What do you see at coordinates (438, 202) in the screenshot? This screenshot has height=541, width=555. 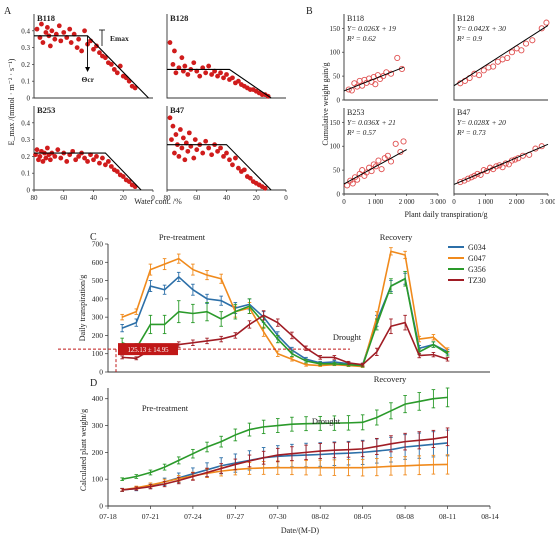 I see `panel-b-xtick-label: 3 000` at bounding box center [438, 202].